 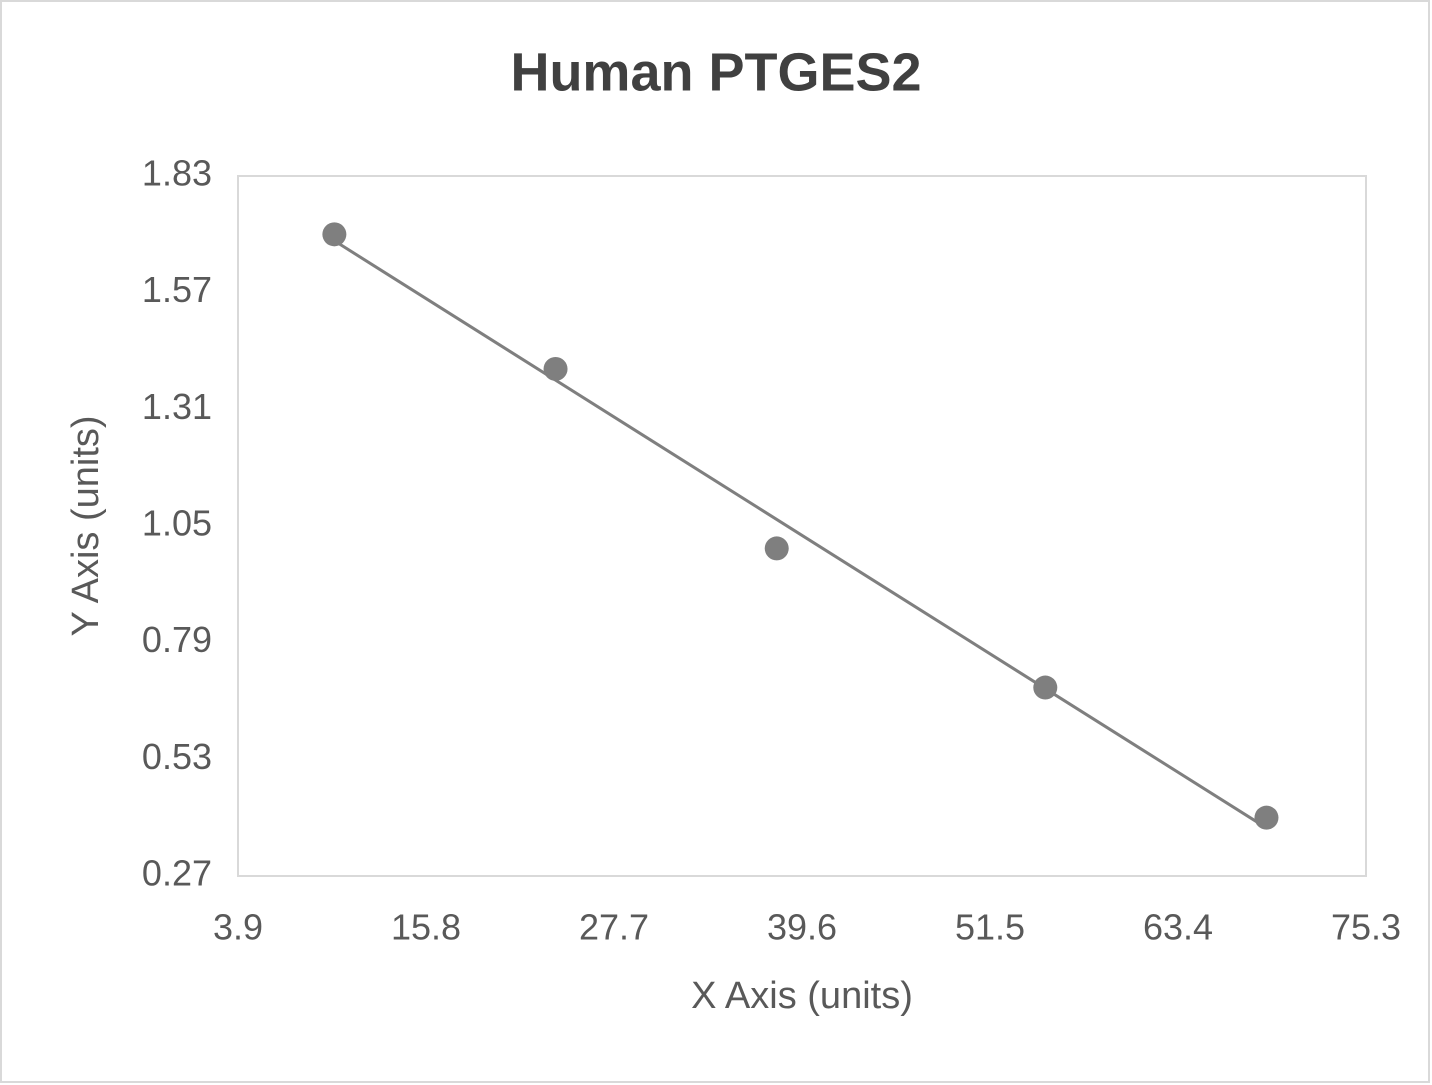 What do you see at coordinates (802, 927) in the screenshot?
I see `x-tick-label: 39.6` at bounding box center [802, 927].